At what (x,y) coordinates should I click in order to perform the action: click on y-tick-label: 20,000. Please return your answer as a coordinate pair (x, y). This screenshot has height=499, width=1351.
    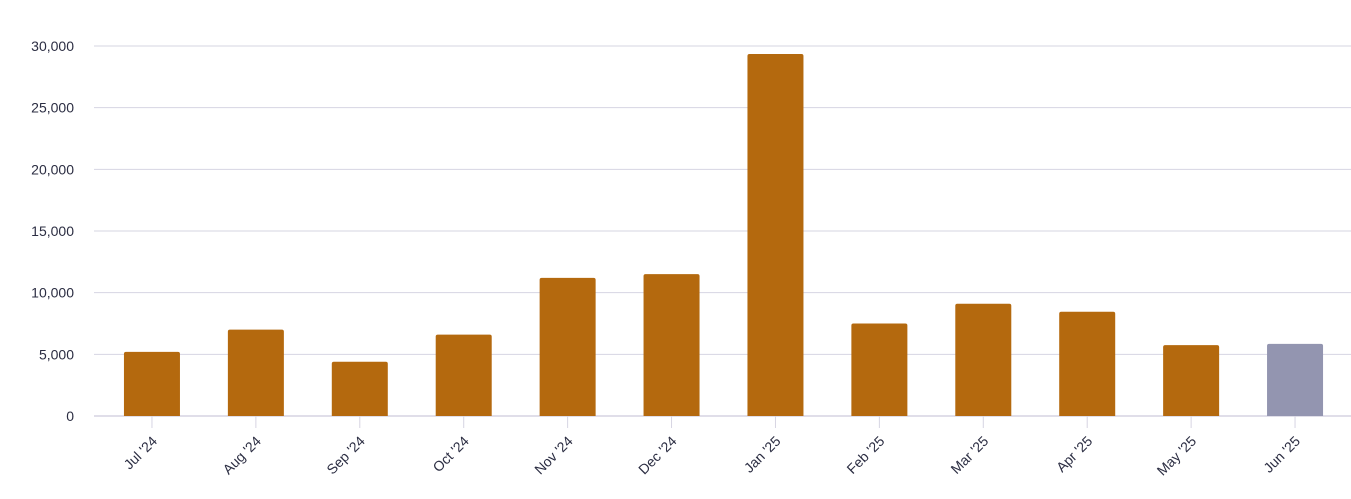
    Looking at the image, I should click on (52, 169).